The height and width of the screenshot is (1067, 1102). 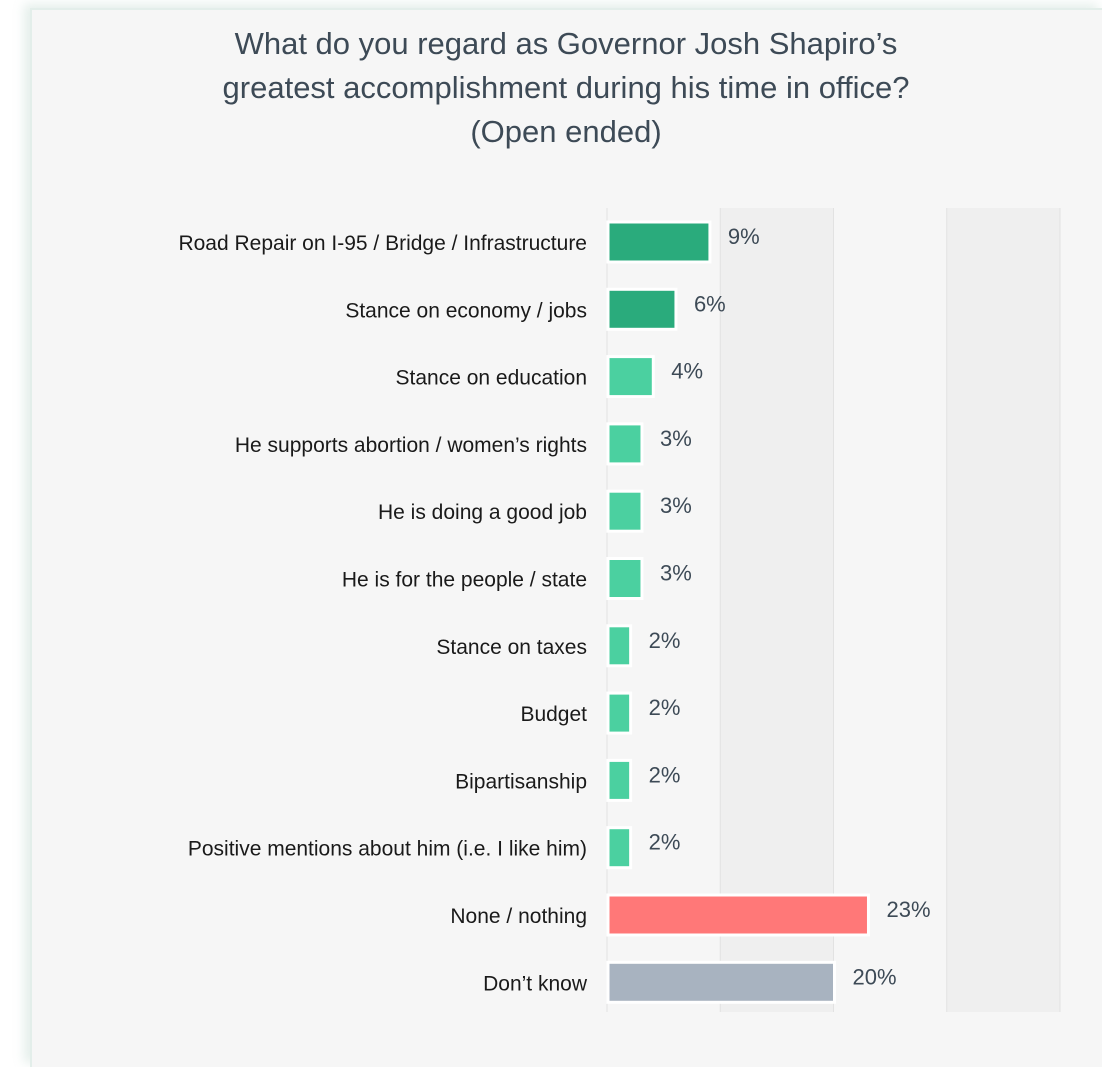 I want to click on category-label: Bipartisanship, so click(x=521, y=781).